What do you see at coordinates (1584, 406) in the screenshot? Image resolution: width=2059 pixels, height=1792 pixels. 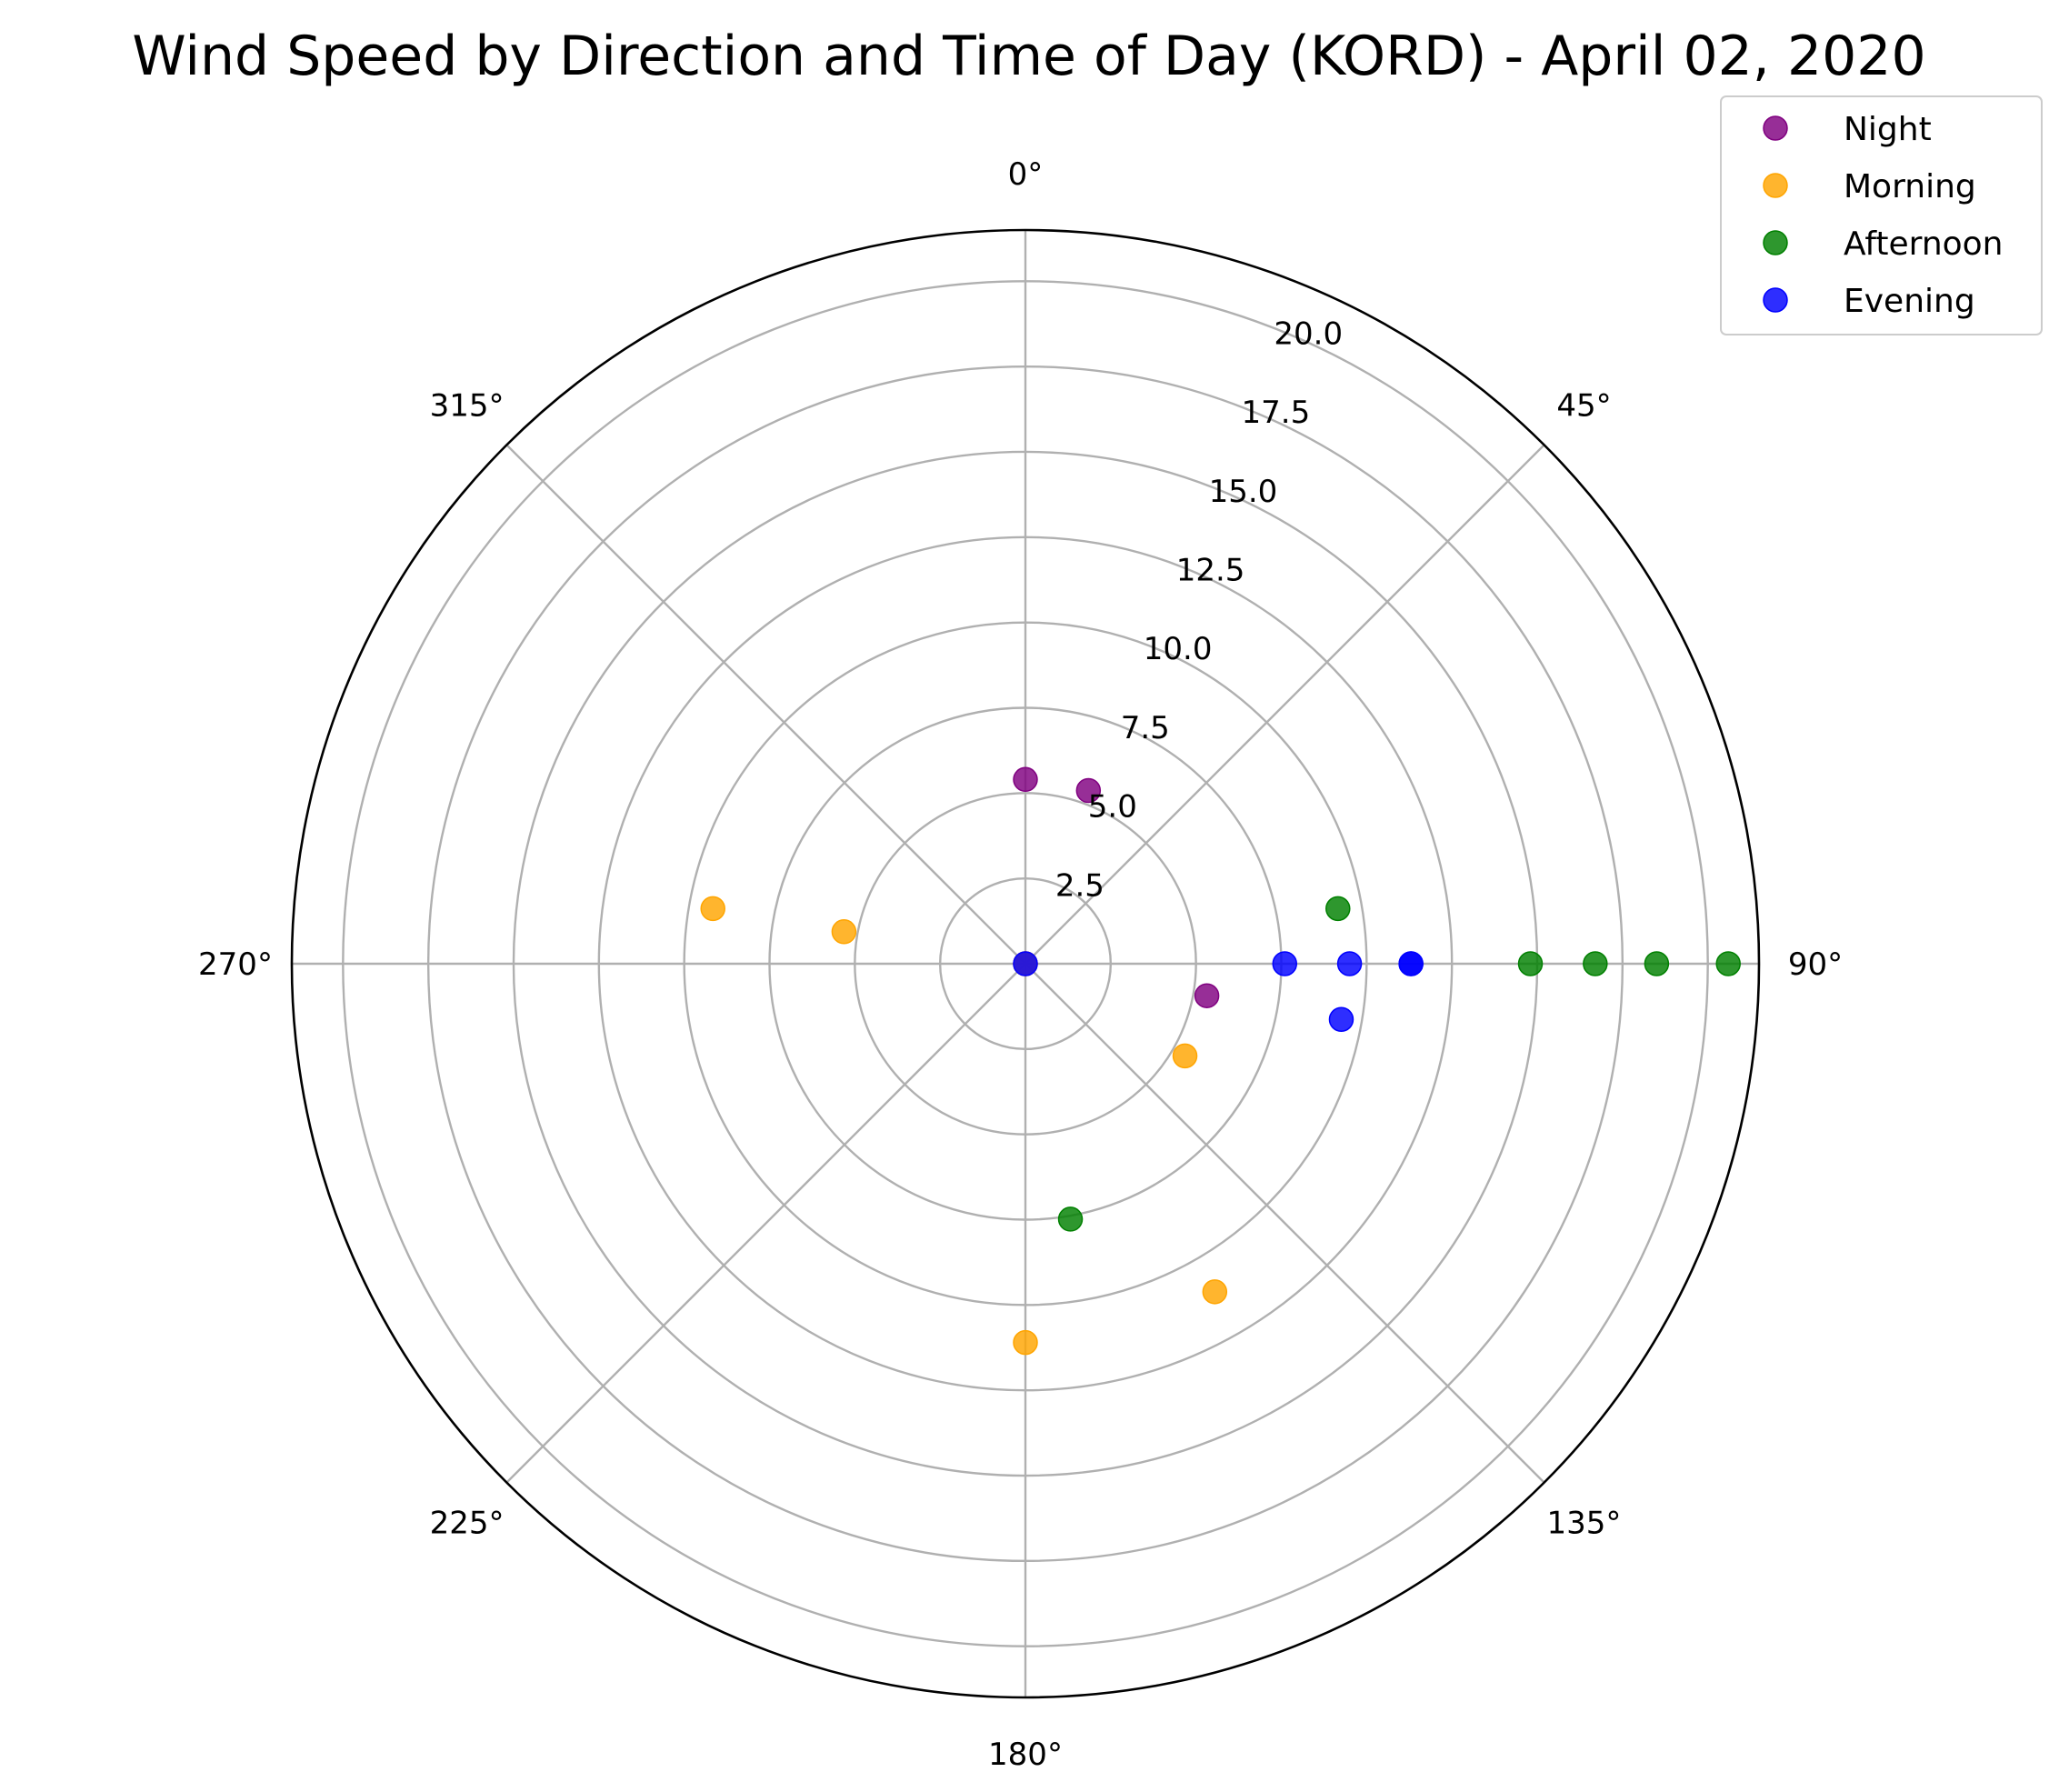 I see `angle-tick-label-45: 45°` at bounding box center [1584, 406].